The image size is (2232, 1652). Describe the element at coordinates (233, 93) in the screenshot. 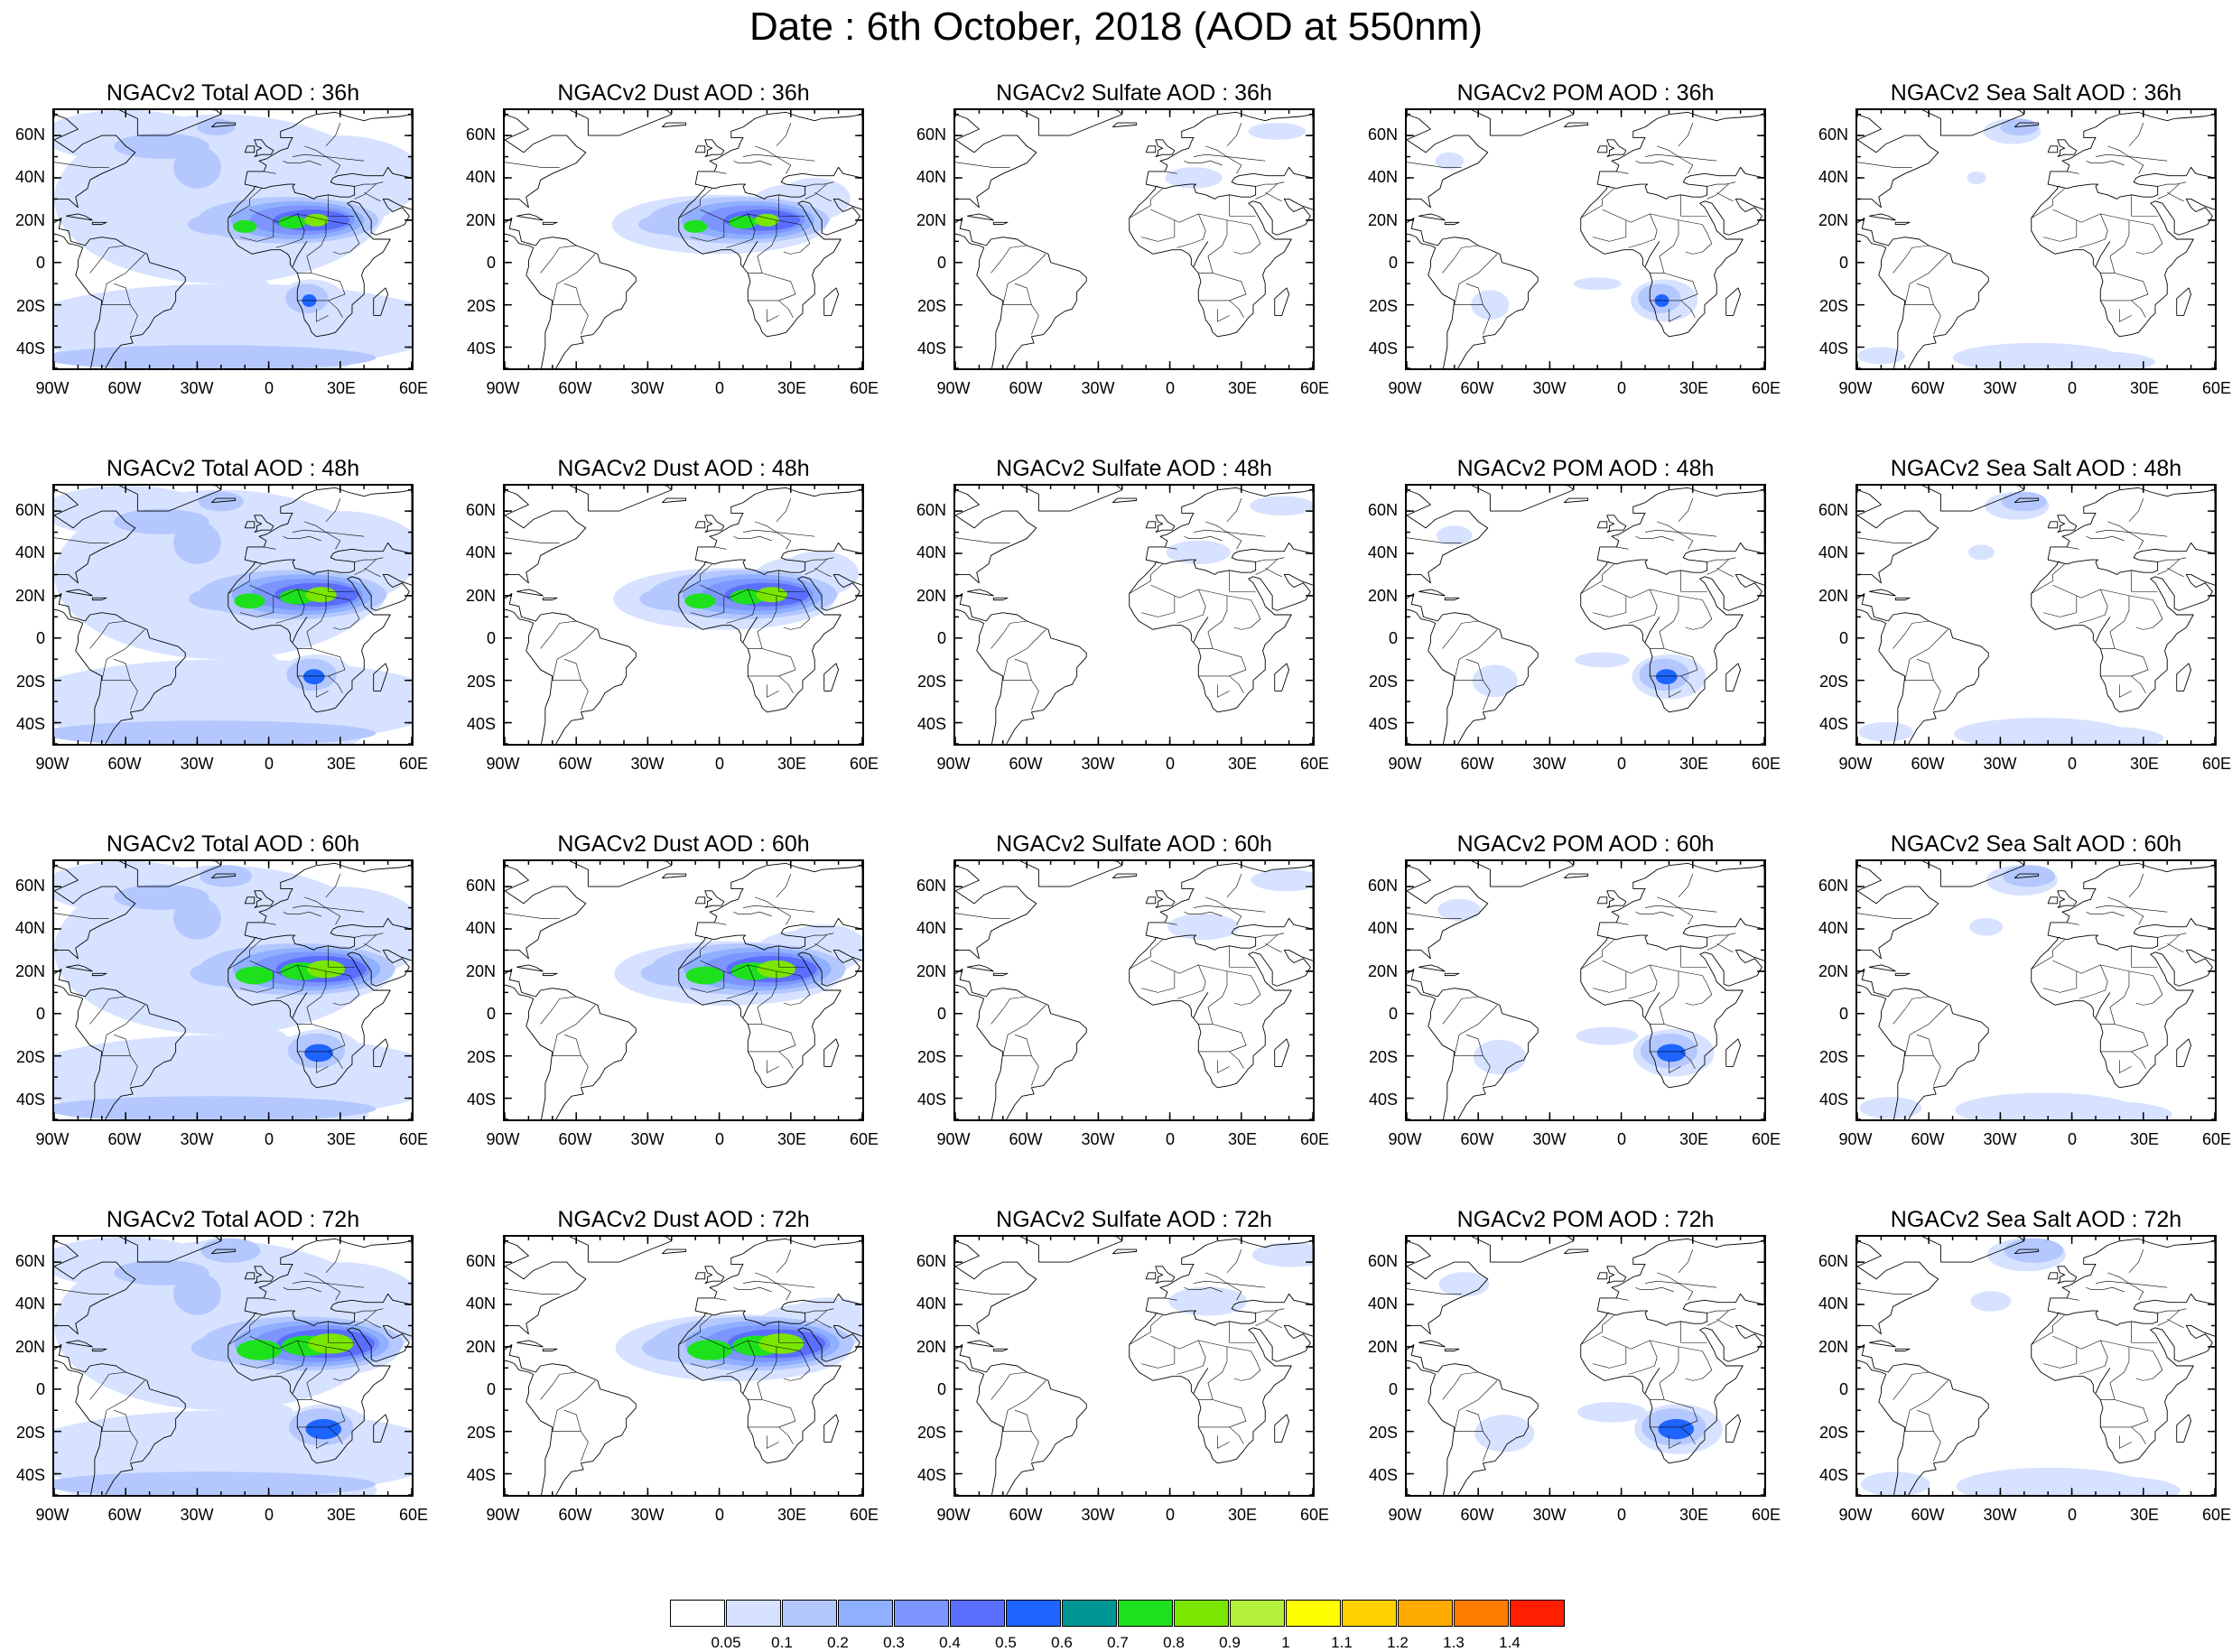

I see `panel-title: NGACv2 Total AOD : 36h` at that location.